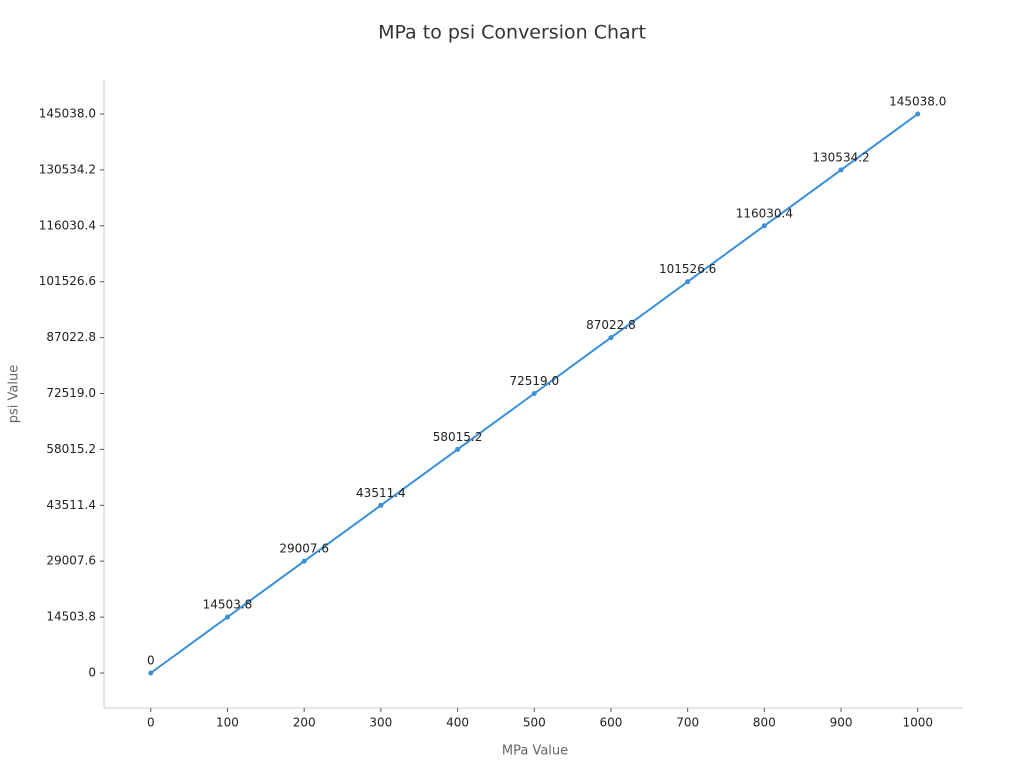 This screenshot has width=1024, height=768. What do you see at coordinates (611, 325) in the screenshot?
I see `data-label: 87022.8` at bounding box center [611, 325].